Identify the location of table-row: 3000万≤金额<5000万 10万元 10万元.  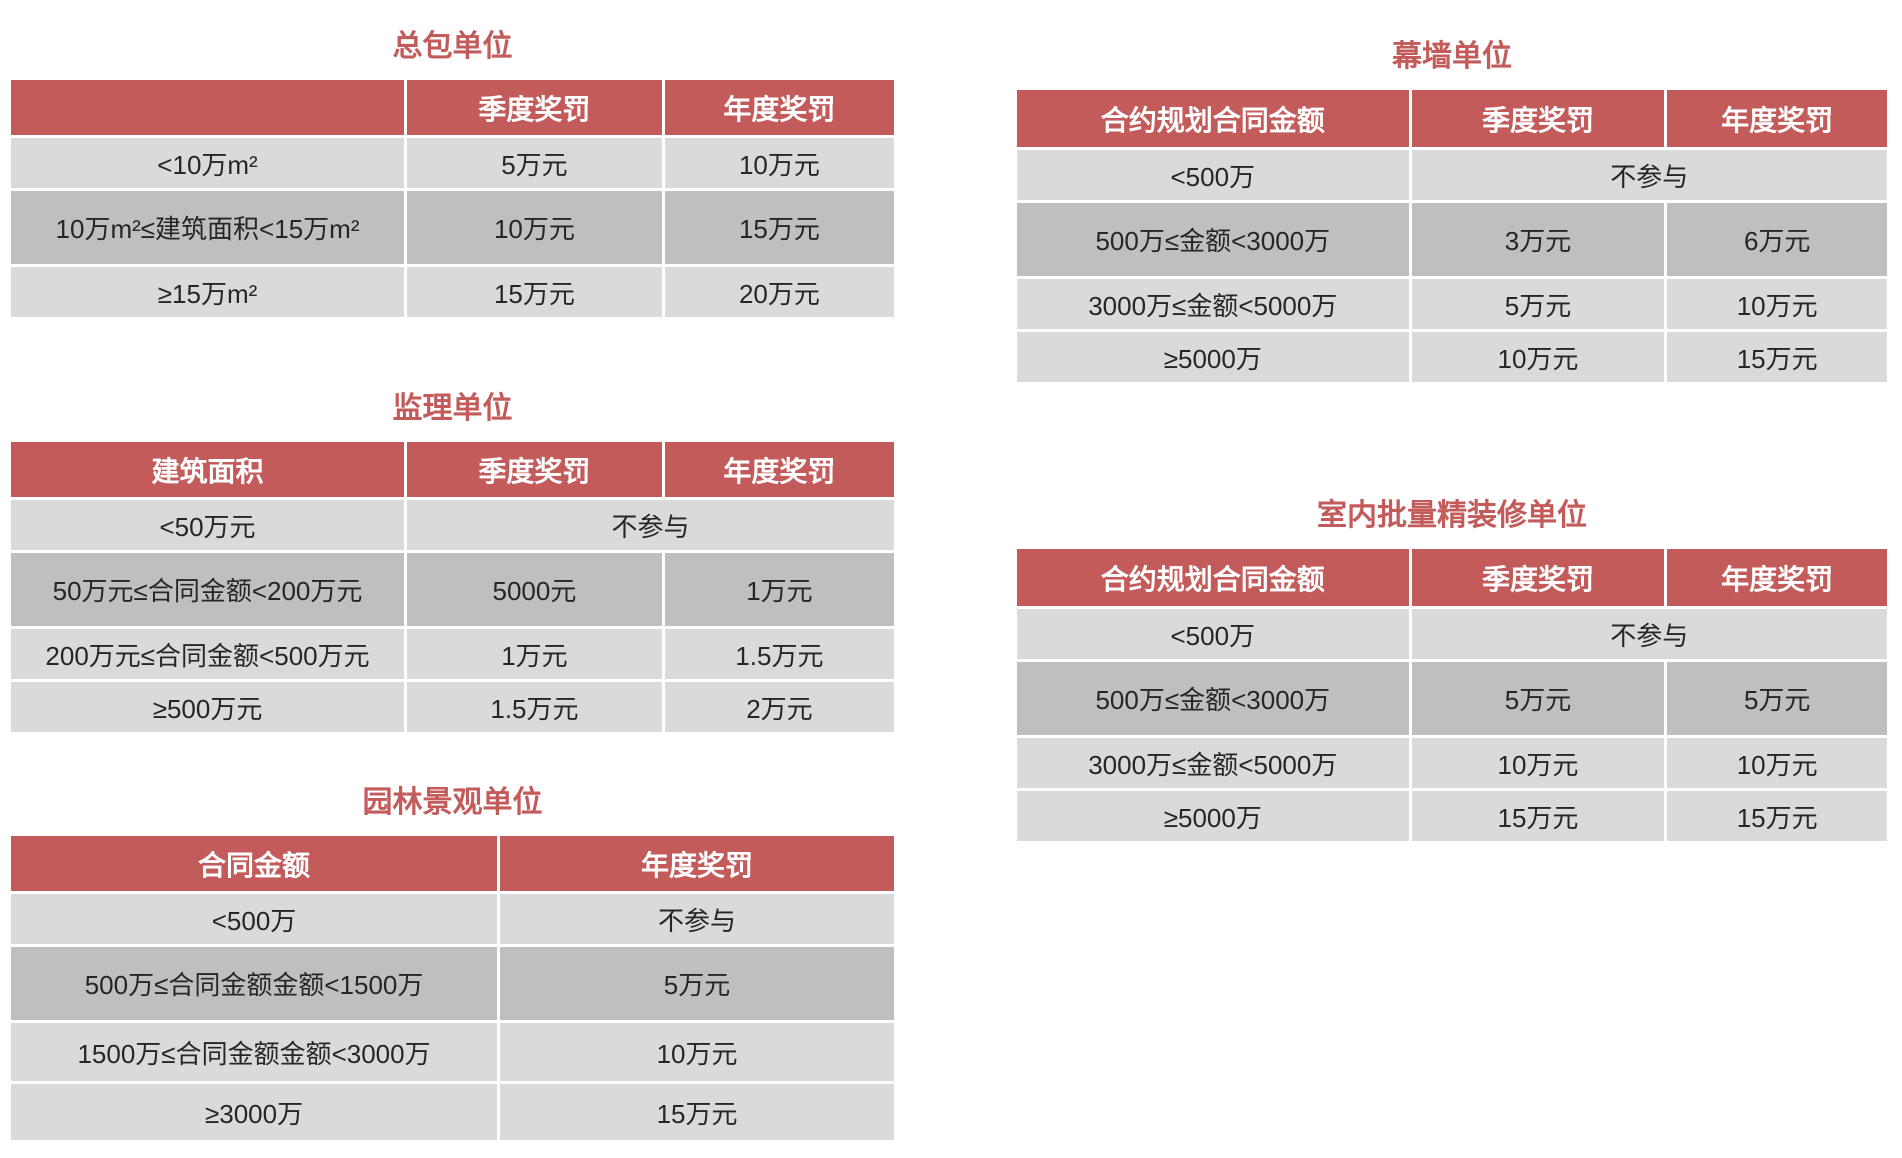
(1452, 763).